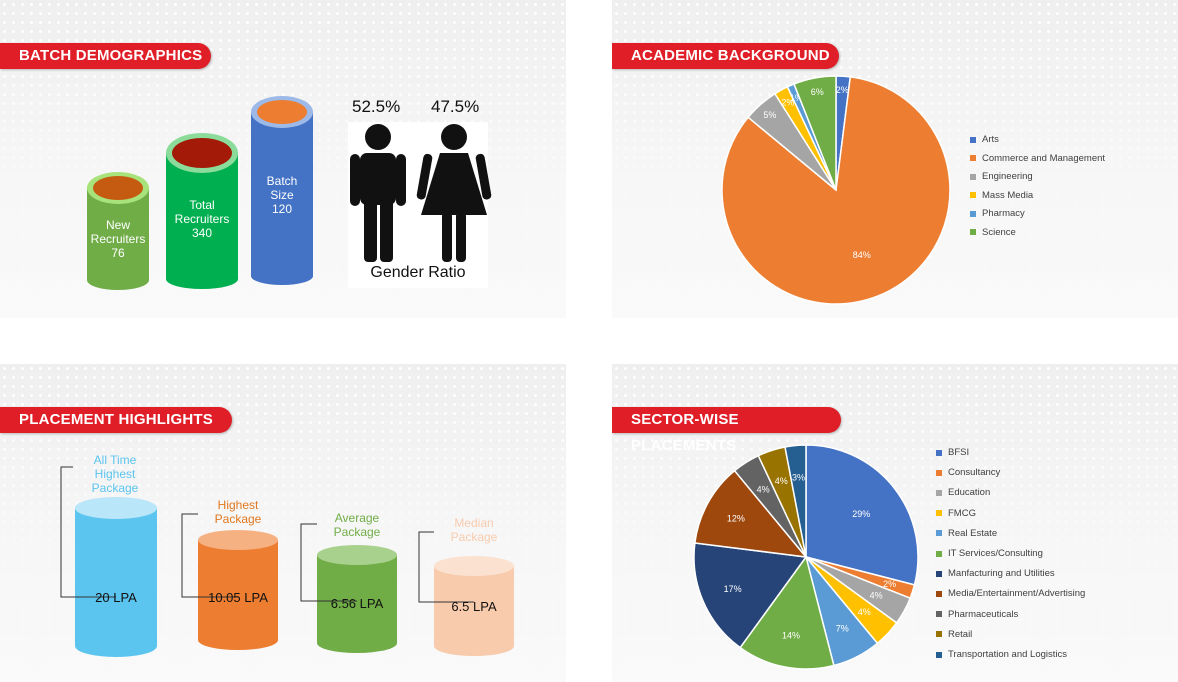 This screenshot has height=682, width=1178. I want to click on median-label: Median Package, so click(474, 530).